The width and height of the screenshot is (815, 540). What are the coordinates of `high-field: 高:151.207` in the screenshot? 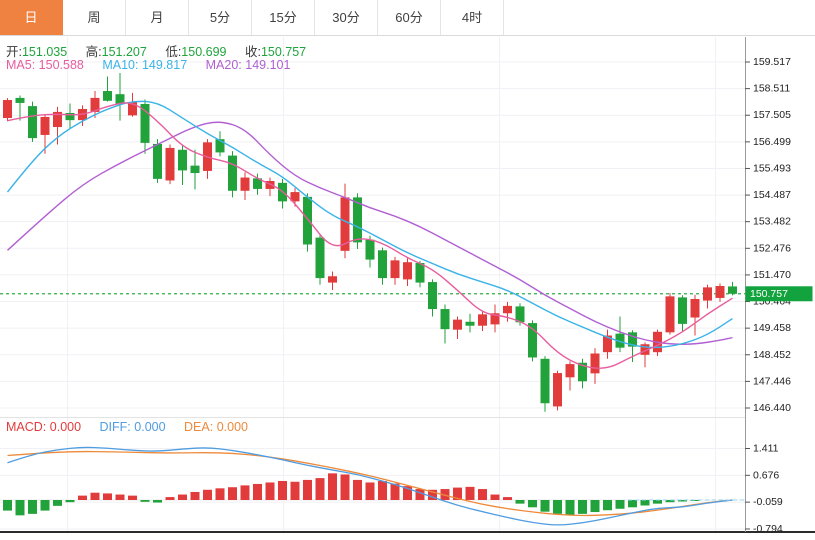 It's located at (116, 52).